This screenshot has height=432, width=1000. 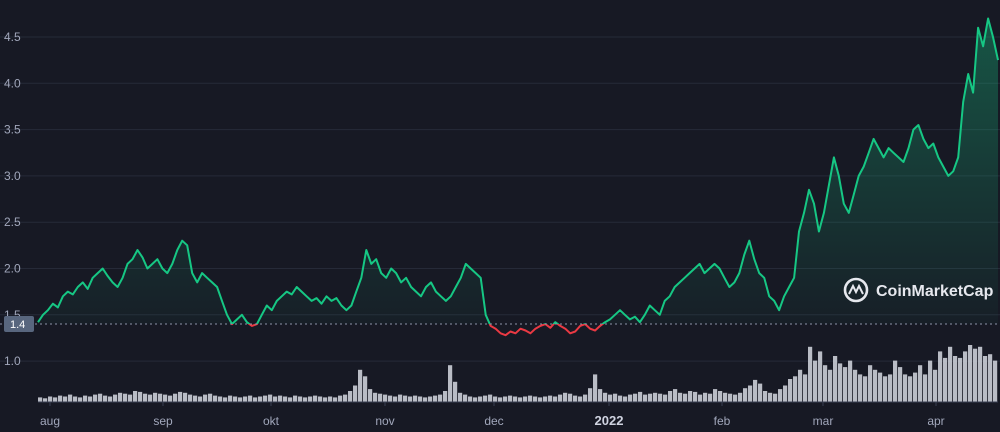 What do you see at coordinates (417, 330) in the screenshot?
I see `price-line-below` at bounding box center [417, 330].